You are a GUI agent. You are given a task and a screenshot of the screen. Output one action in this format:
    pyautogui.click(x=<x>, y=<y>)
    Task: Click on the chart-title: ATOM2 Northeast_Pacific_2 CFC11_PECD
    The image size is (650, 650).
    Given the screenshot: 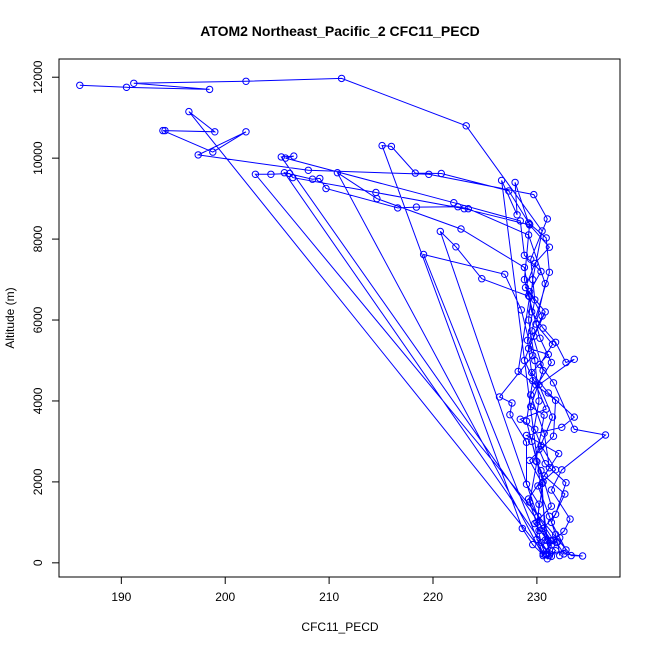 What is the action you would take?
    pyautogui.click(x=340, y=31)
    